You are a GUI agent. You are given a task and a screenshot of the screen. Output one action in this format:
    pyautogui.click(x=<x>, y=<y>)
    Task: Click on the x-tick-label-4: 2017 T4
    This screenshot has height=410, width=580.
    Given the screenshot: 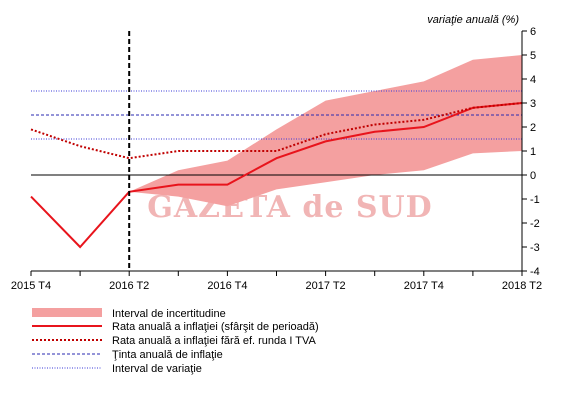 What is the action you would take?
    pyautogui.click(x=424, y=286)
    